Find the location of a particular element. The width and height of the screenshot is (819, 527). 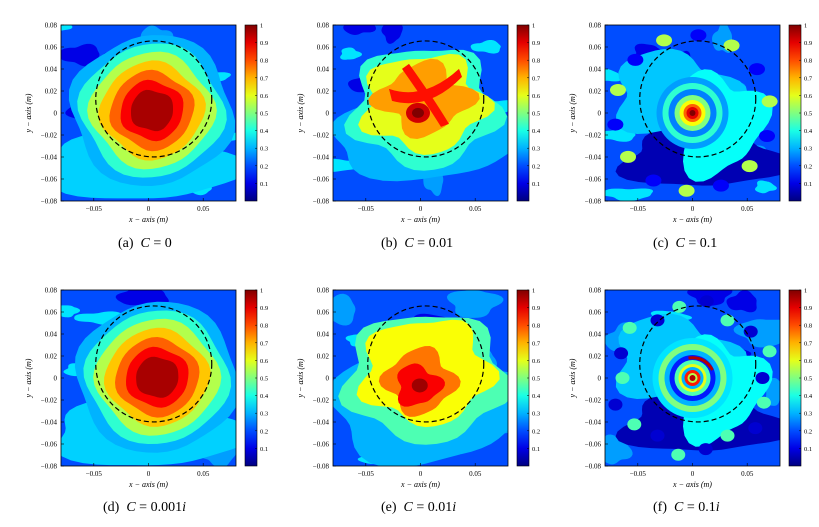

caption-a: (a) C = 0 is located at coordinates (145, 243).